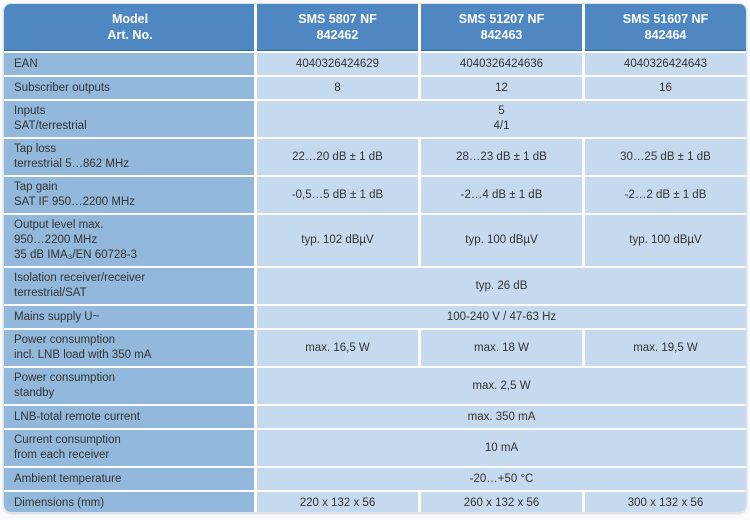 The width and height of the screenshot is (750, 520). What do you see at coordinates (337, 348) in the screenshot?
I see `cell-power-consumption-lnb-col1: max. 16,5 W` at bounding box center [337, 348].